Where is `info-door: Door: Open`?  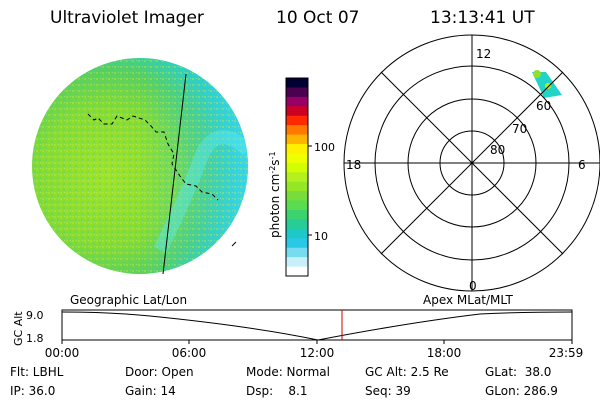
info-door: Door: Open is located at coordinates (159, 372).